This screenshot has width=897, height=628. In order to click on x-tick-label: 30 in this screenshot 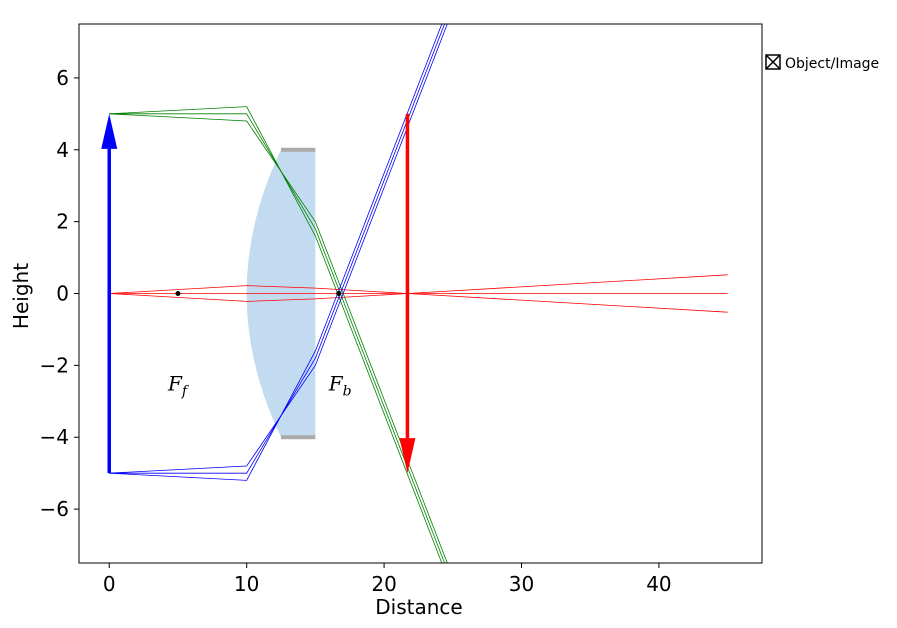, I will do `click(521, 584)`.